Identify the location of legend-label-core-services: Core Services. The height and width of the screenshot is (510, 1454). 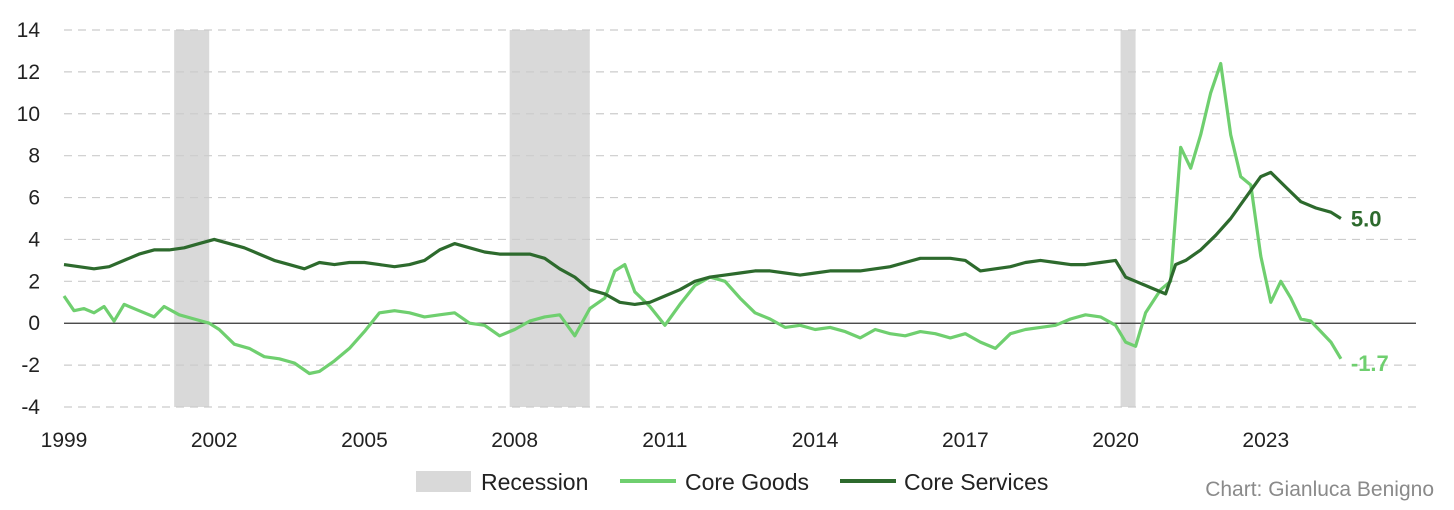
(976, 482).